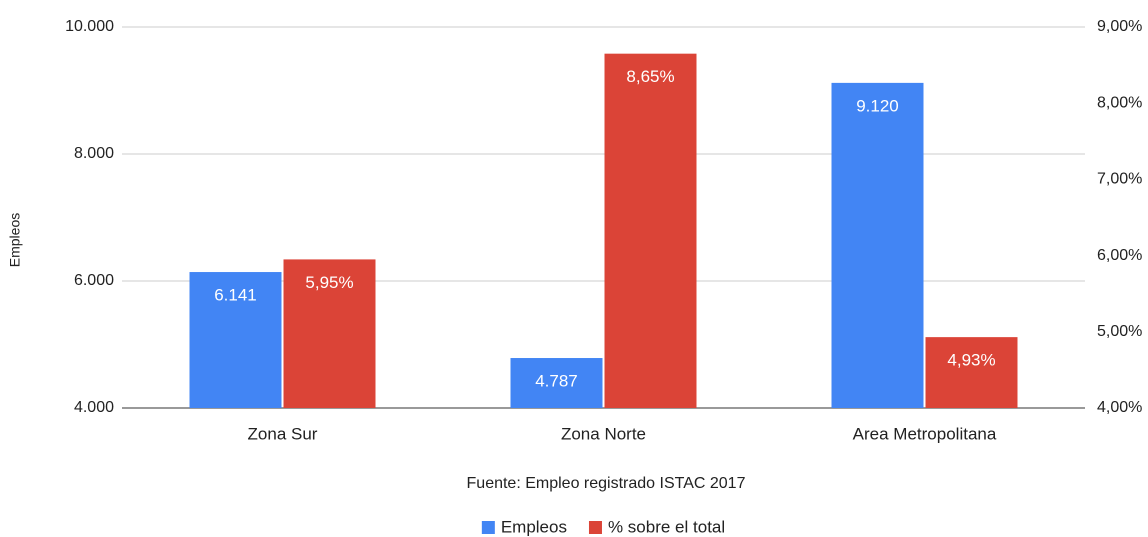  Describe the element at coordinates (971, 360) in the screenshot. I see `data-label: 4,93%` at that location.